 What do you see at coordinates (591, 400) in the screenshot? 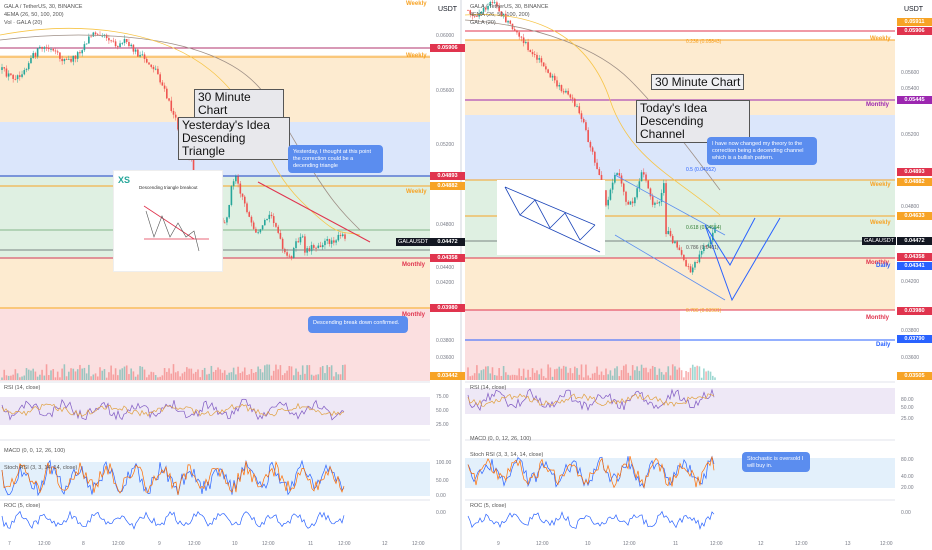
I see `right-rsi-ma-line` at bounding box center [591, 400].